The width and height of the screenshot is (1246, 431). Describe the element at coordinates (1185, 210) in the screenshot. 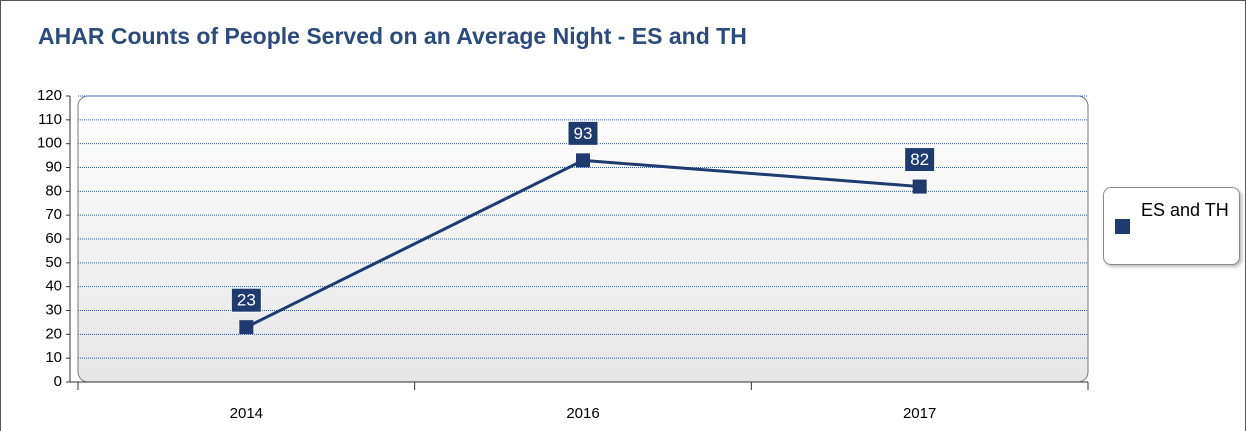

I see `legend-label: ES and TH` at that location.